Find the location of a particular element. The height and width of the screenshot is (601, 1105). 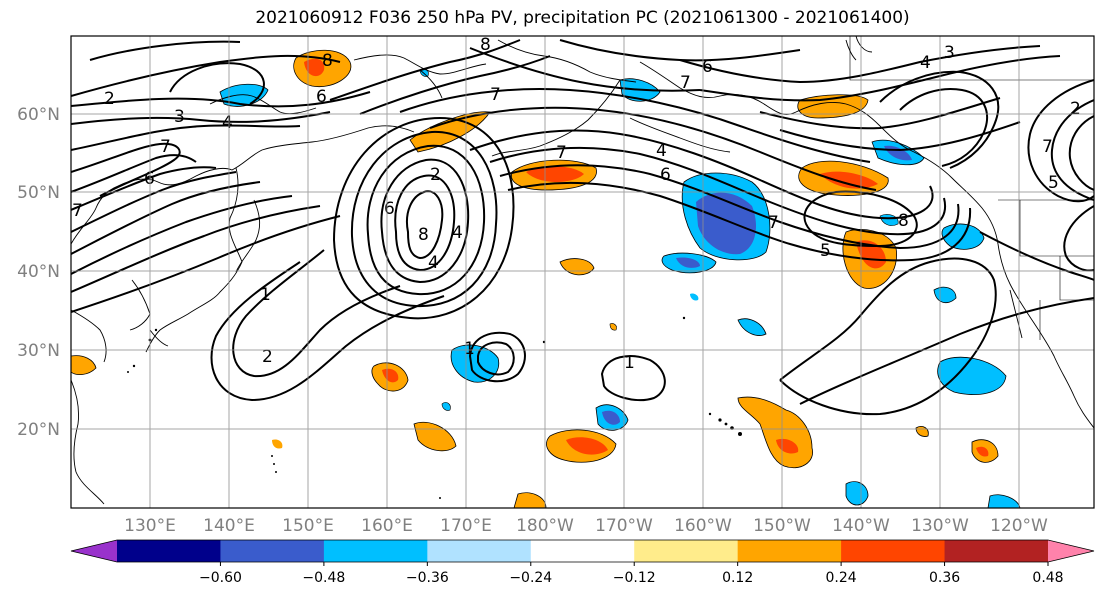

colorbar-tick-label: 0.24 is located at coordinates (841, 578).